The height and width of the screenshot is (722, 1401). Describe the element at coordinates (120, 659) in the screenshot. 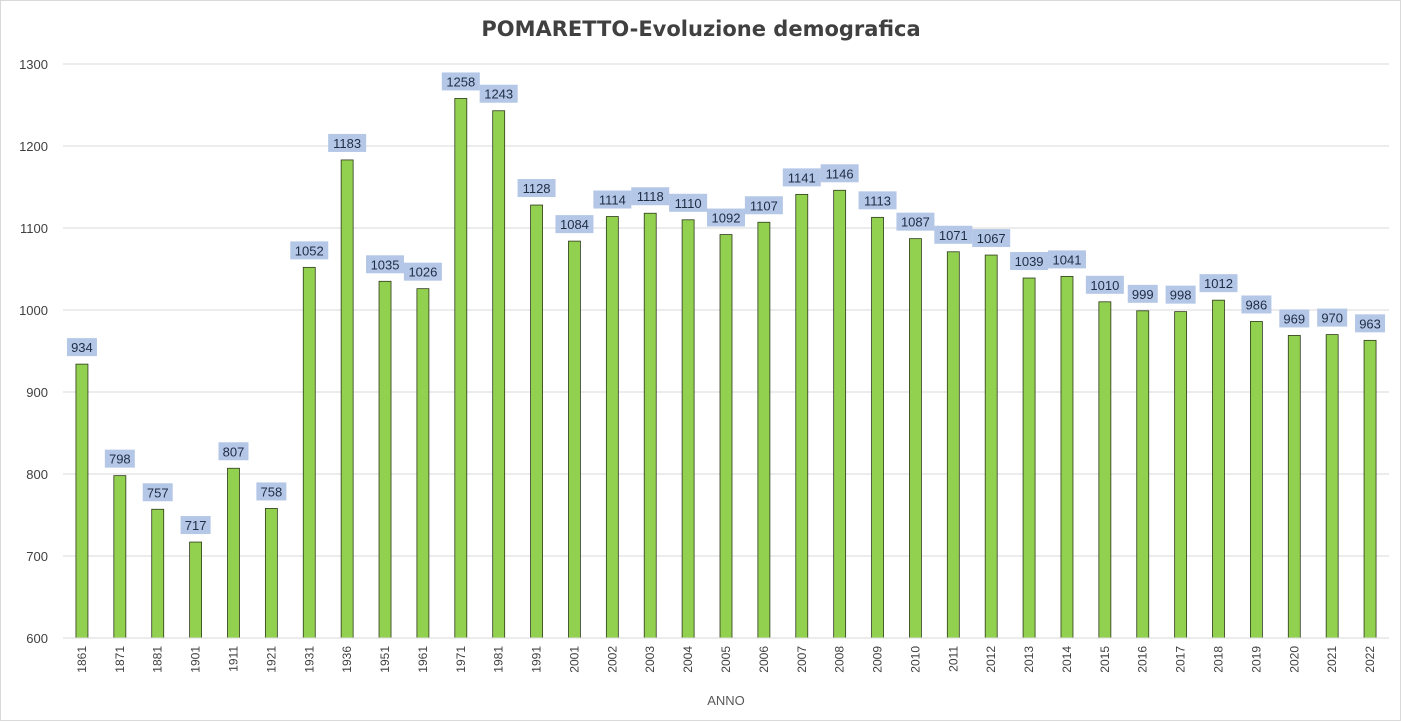

I see `x-tick-label: 1871` at that location.